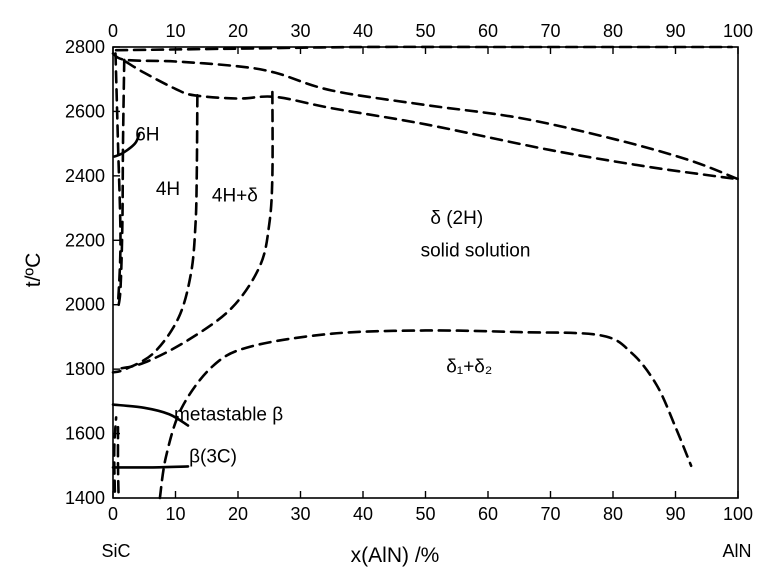 The width and height of the screenshot is (761, 571). What do you see at coordinates (425, 31) in the screenshot?
I see `x-tick-label-top: 50` at bounding box center [425, 31].